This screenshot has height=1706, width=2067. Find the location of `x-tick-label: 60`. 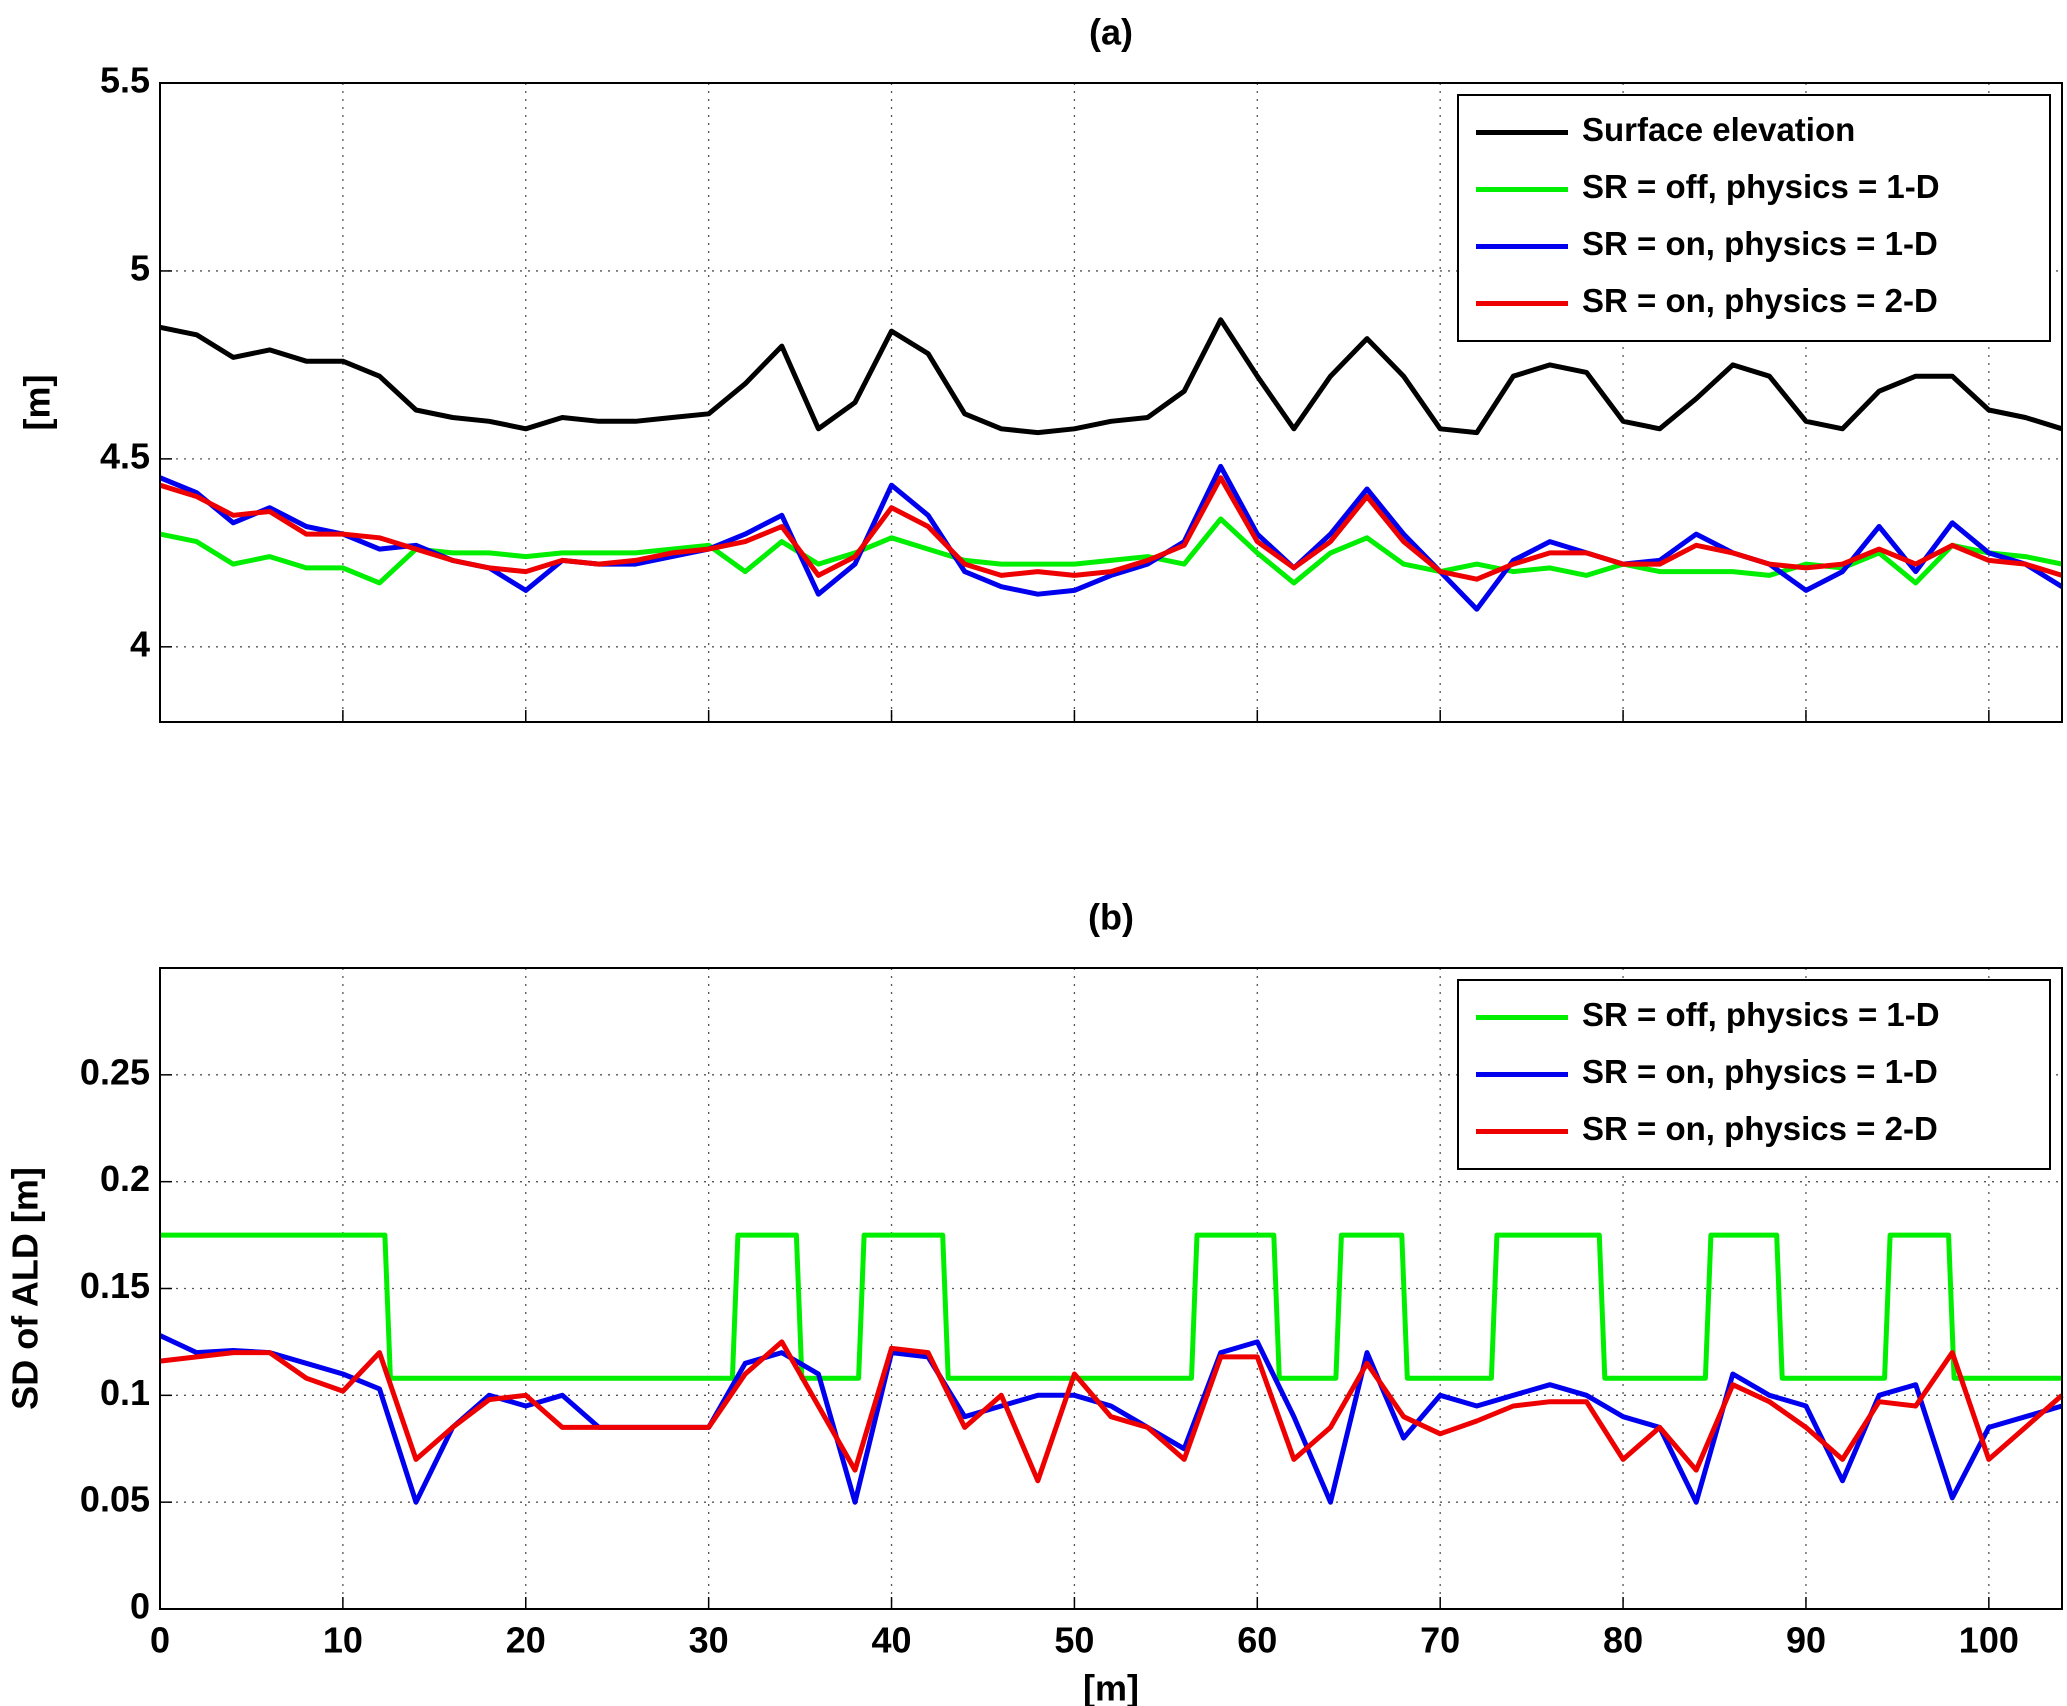

x-tick-label: 60 is located at coordinates (1257, 1640).